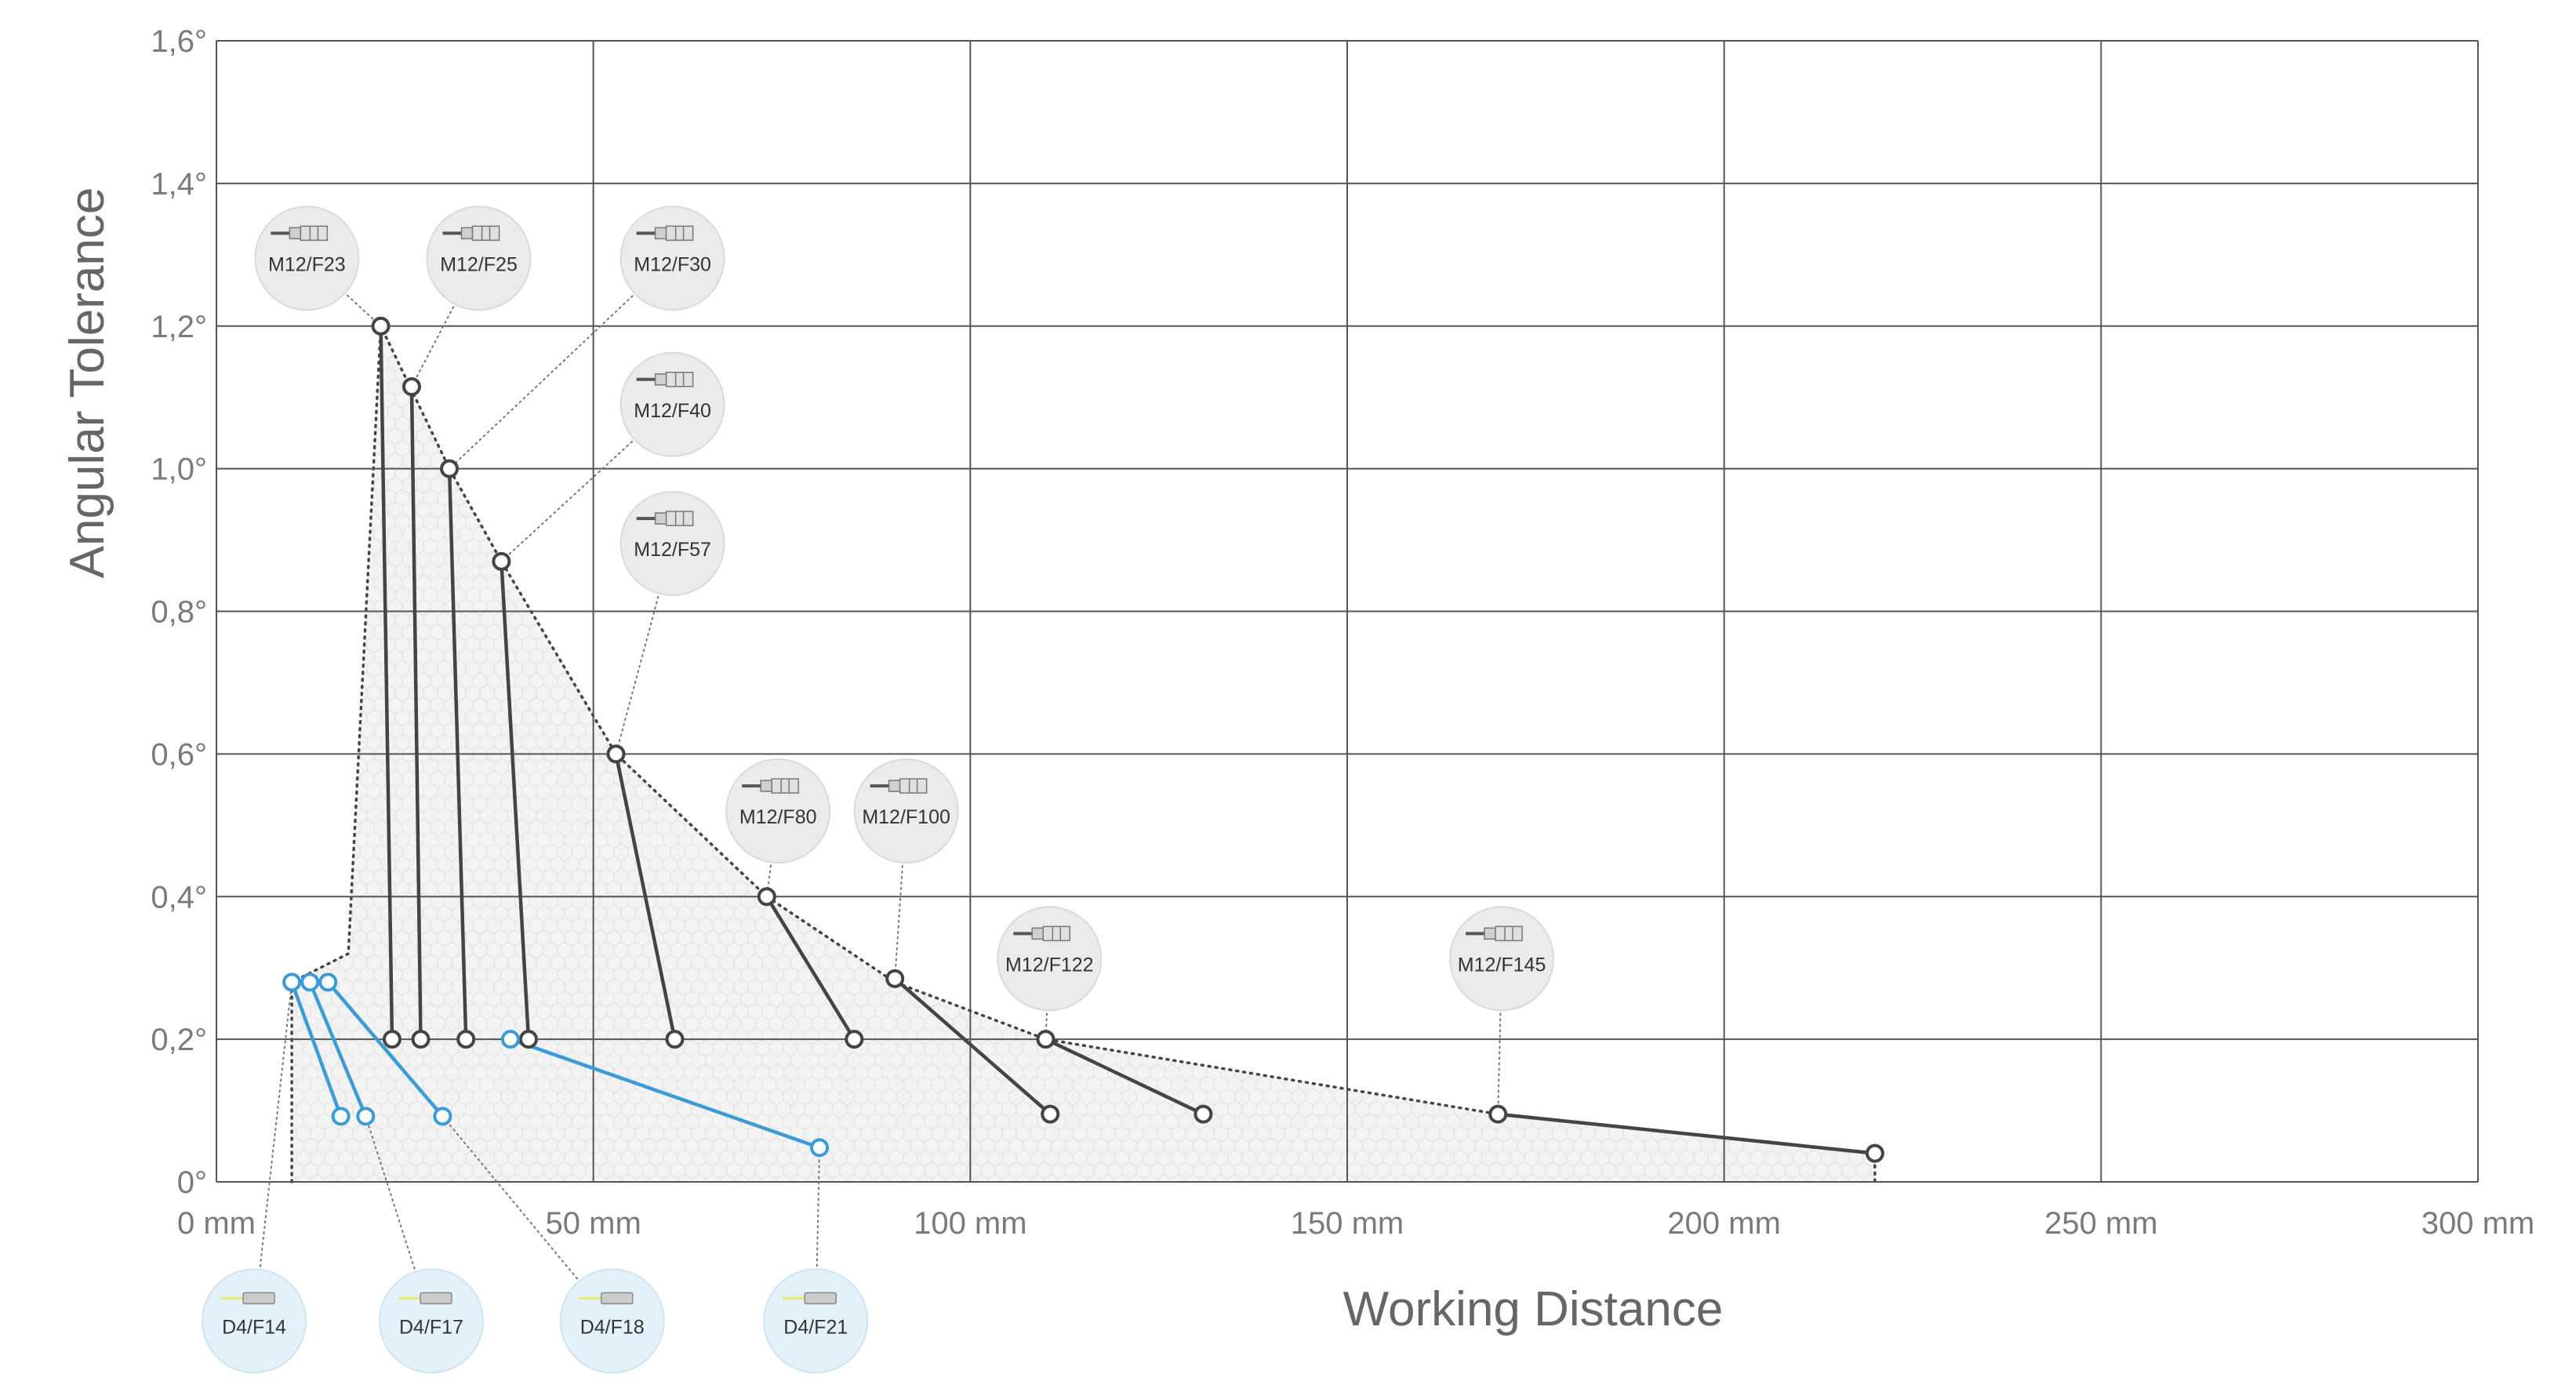  I want to click on y-tick-label: 0,8°, so click(179, 612).